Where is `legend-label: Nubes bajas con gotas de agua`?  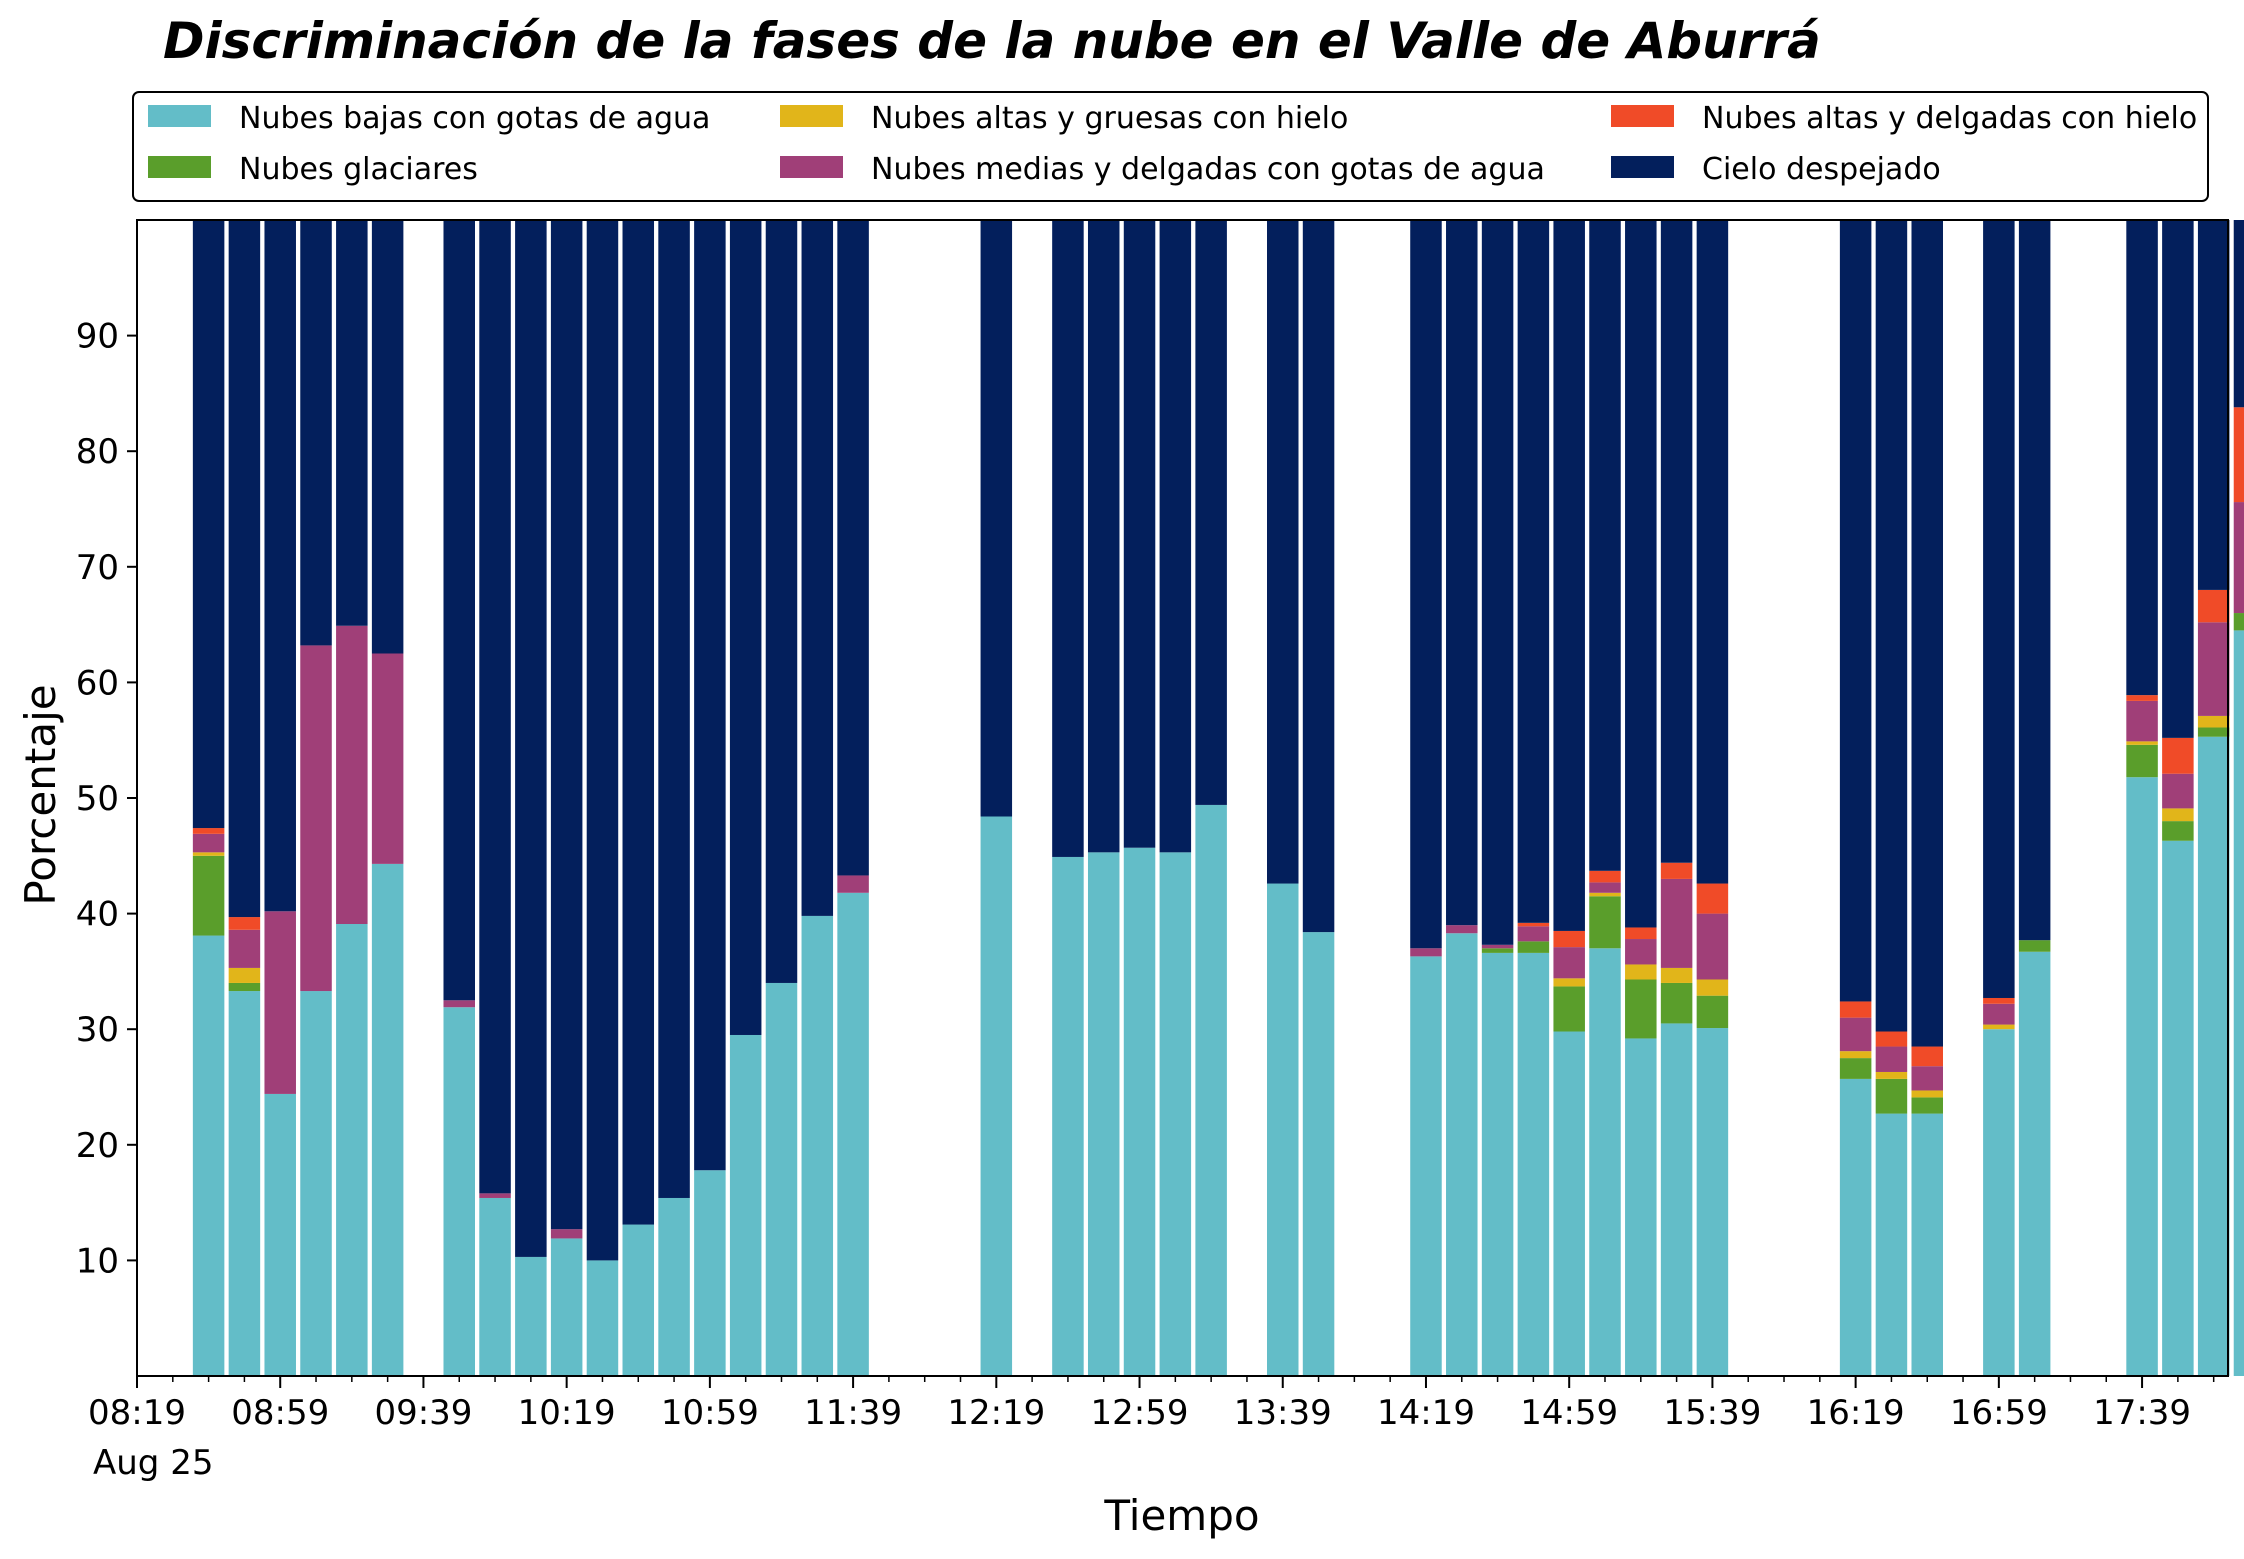 legend-label: Nubes bajas con gotas de agua is located at coordinates (474, 118).